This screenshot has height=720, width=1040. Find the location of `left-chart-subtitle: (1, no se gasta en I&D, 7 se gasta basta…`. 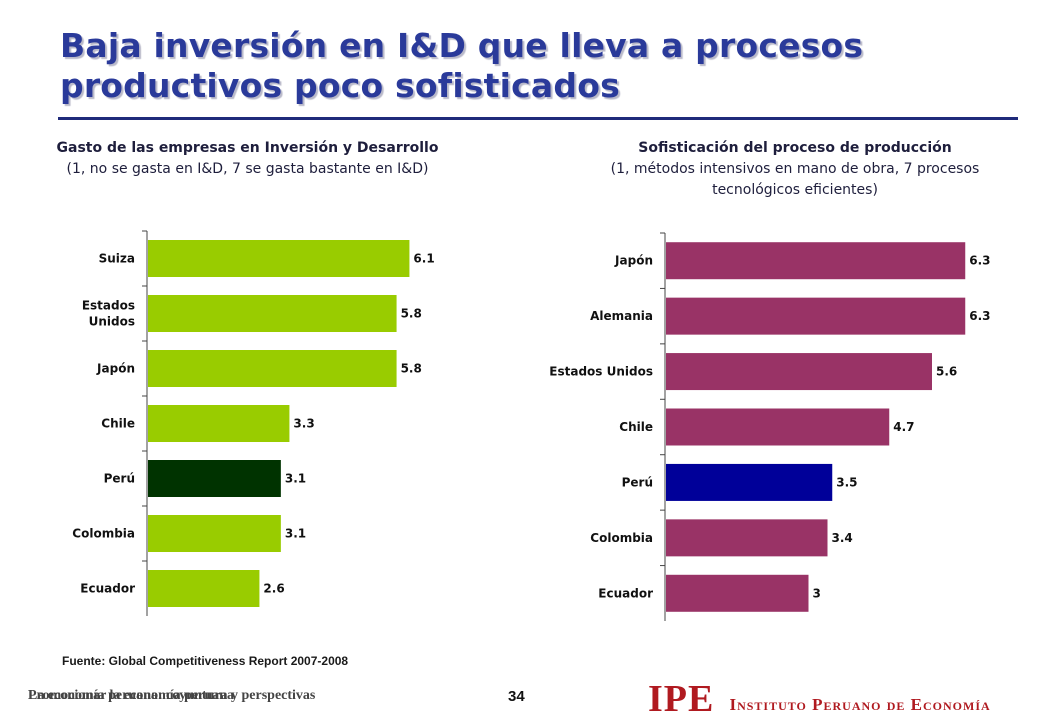

left-chart-subtitle: (1, no se gasta en I&D, 7 se gasta basta… is located at coordinates (247, 169).